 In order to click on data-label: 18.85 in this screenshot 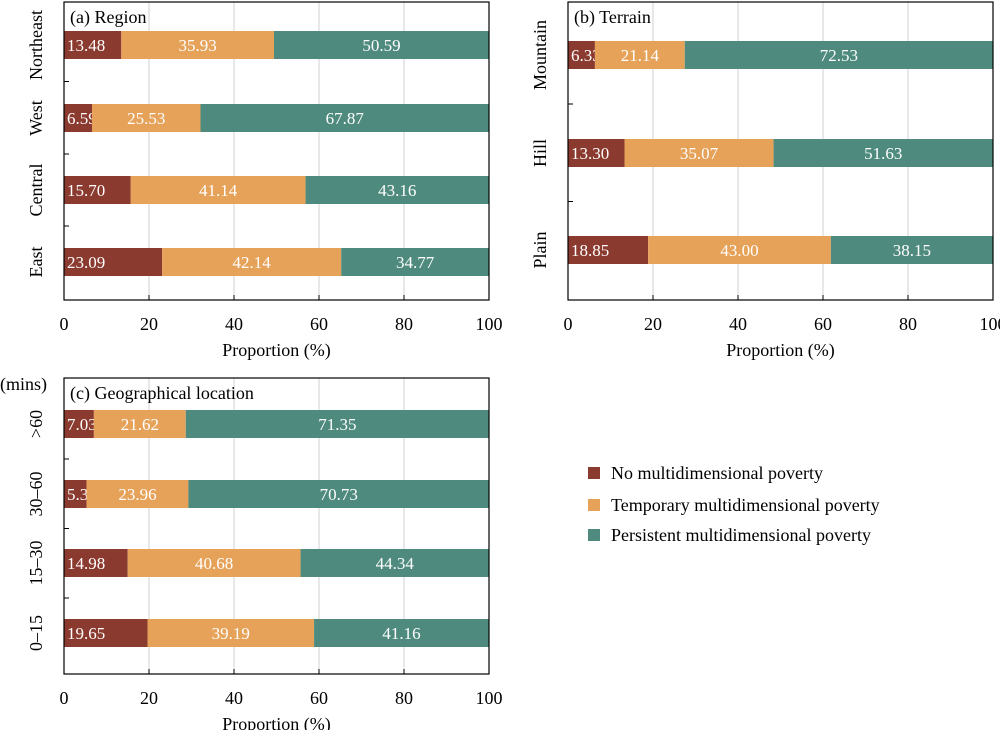, I will do `click(590, 250)`.